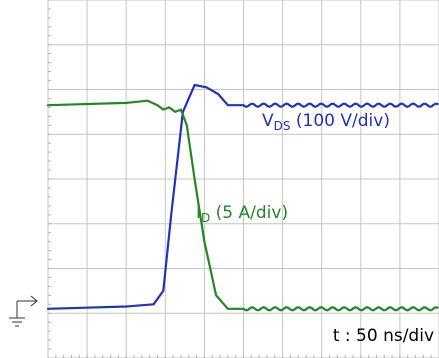 This screenshot has height=358, width=439. What do you see at coordinates (23, 311) in the screenshot?
I see `ground-reference-arrow` at bounding box center [23, 311].